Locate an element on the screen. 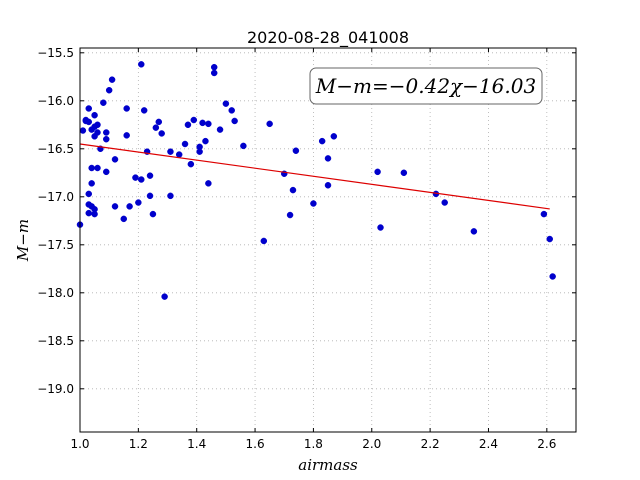  y-tick-label: −15.5 is located at coordinates (55, 53).